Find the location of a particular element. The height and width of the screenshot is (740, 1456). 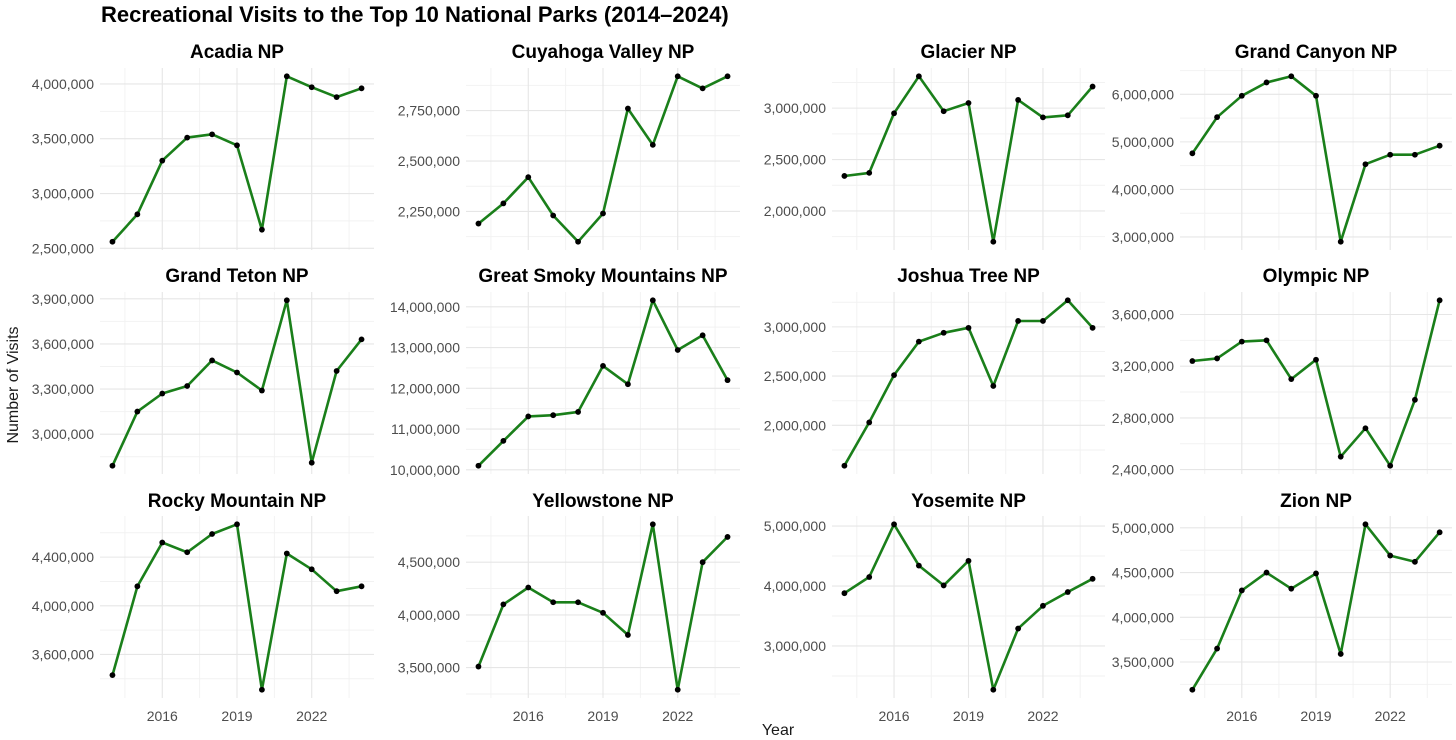

panel-title: Olympic NP is located at coordinates (1316, 276).